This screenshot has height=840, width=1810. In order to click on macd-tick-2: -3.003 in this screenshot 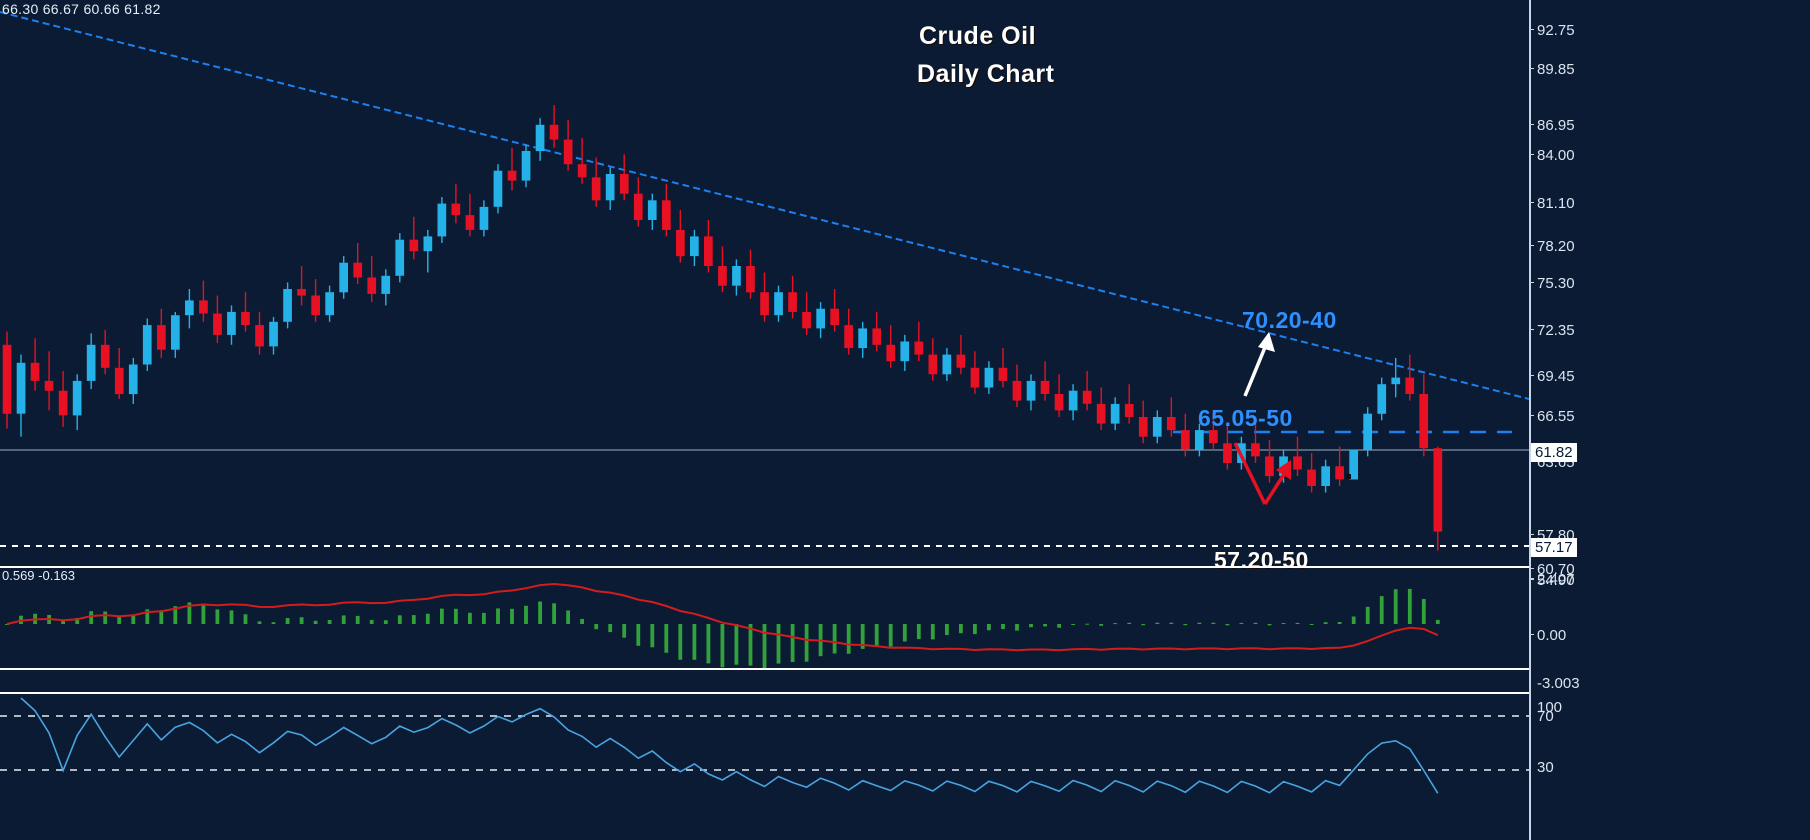, I will do `click(1558, 683)`.